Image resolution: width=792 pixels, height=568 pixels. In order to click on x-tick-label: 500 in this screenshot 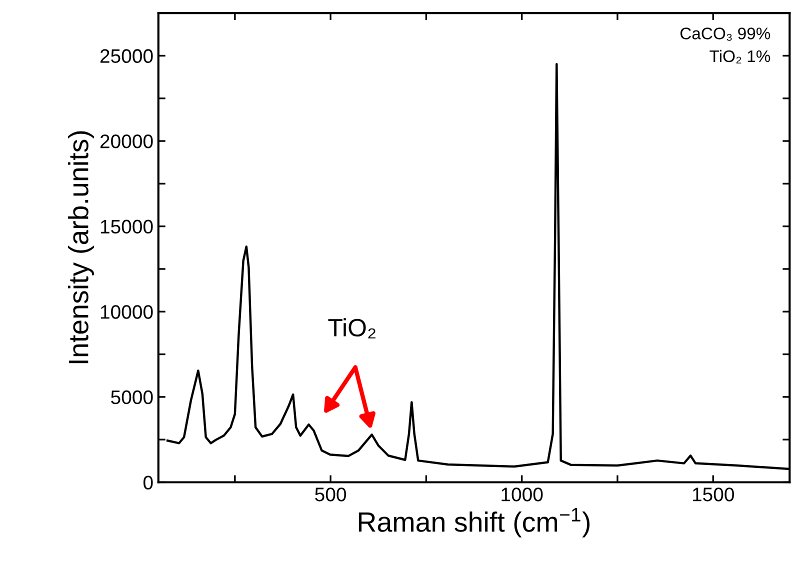, I will do `click(330, 495)`.